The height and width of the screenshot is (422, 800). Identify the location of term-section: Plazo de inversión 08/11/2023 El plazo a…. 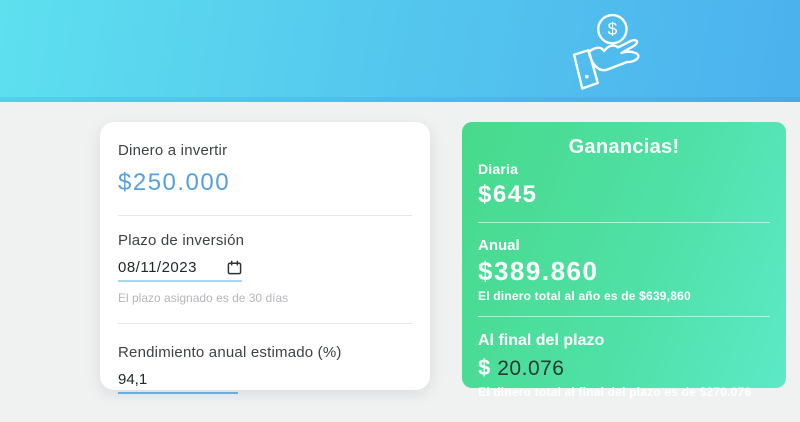
(265, 268).